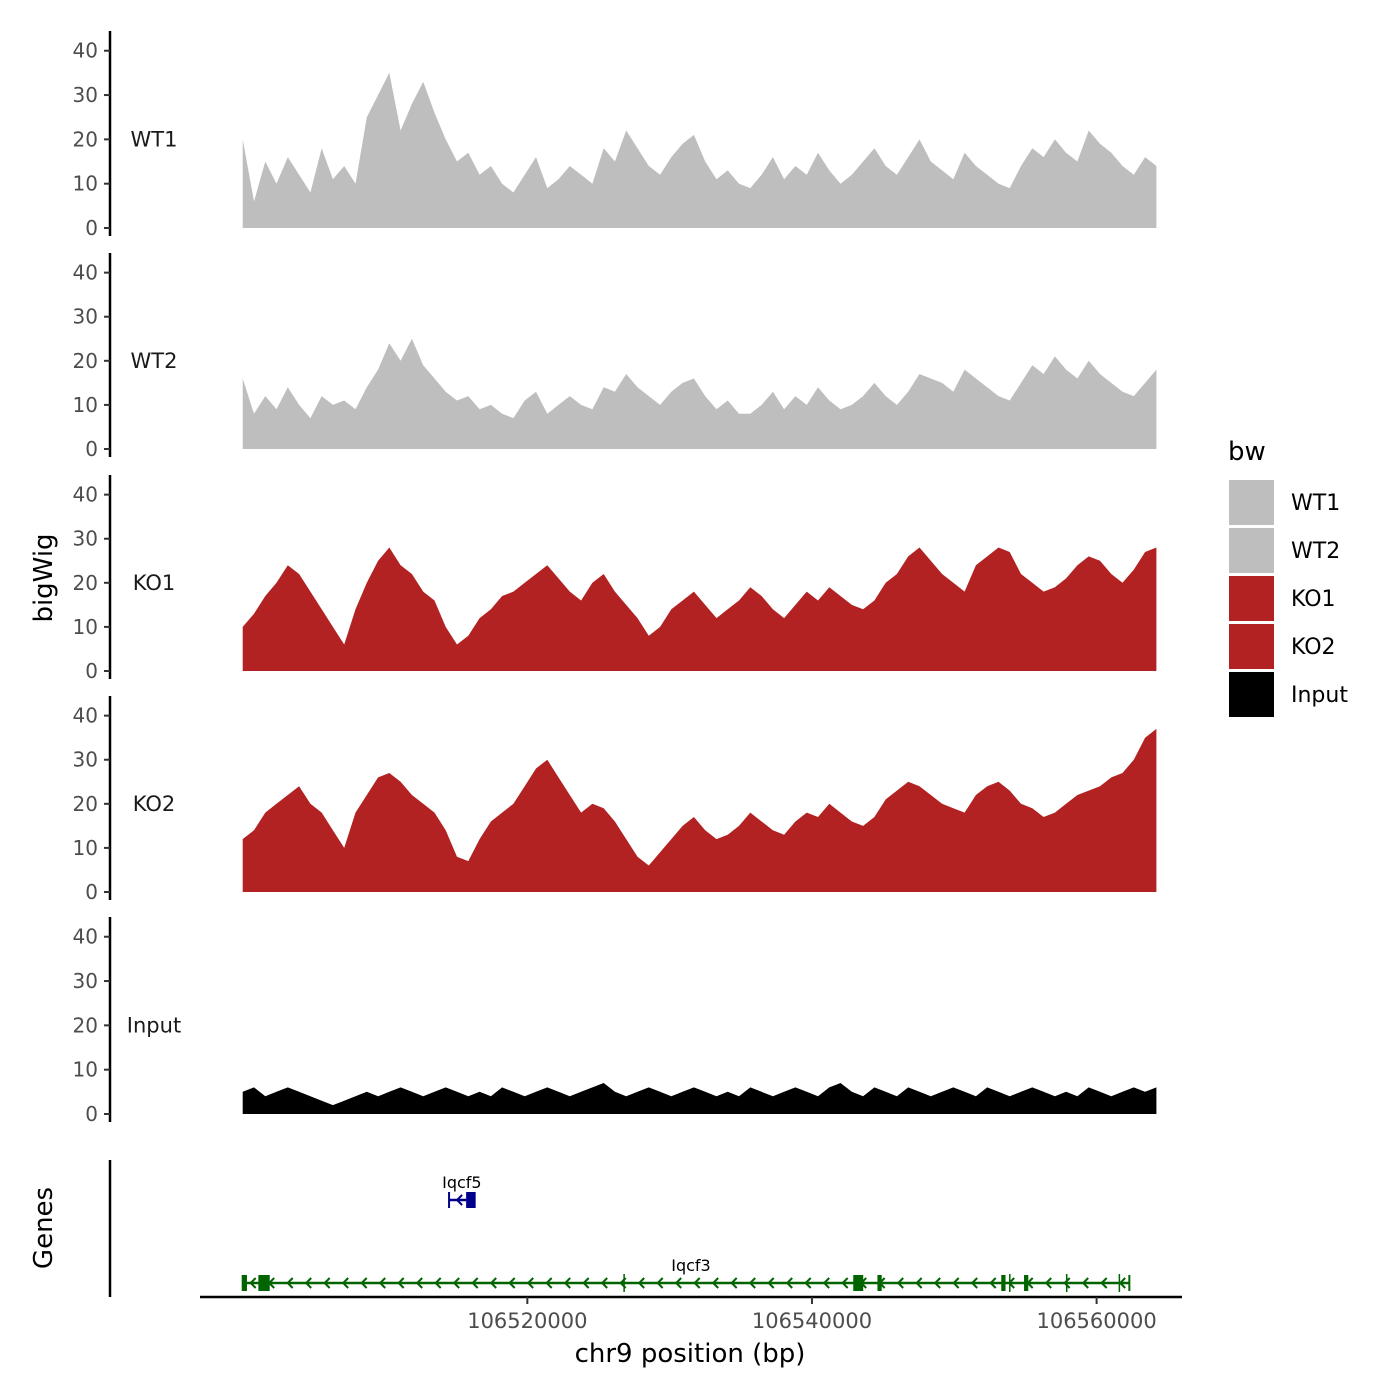 The width and height of the screenshot is (1400, 1400). I want to click on track-wt1: 0 10 20 30 40 WT1, so click(615, 135).